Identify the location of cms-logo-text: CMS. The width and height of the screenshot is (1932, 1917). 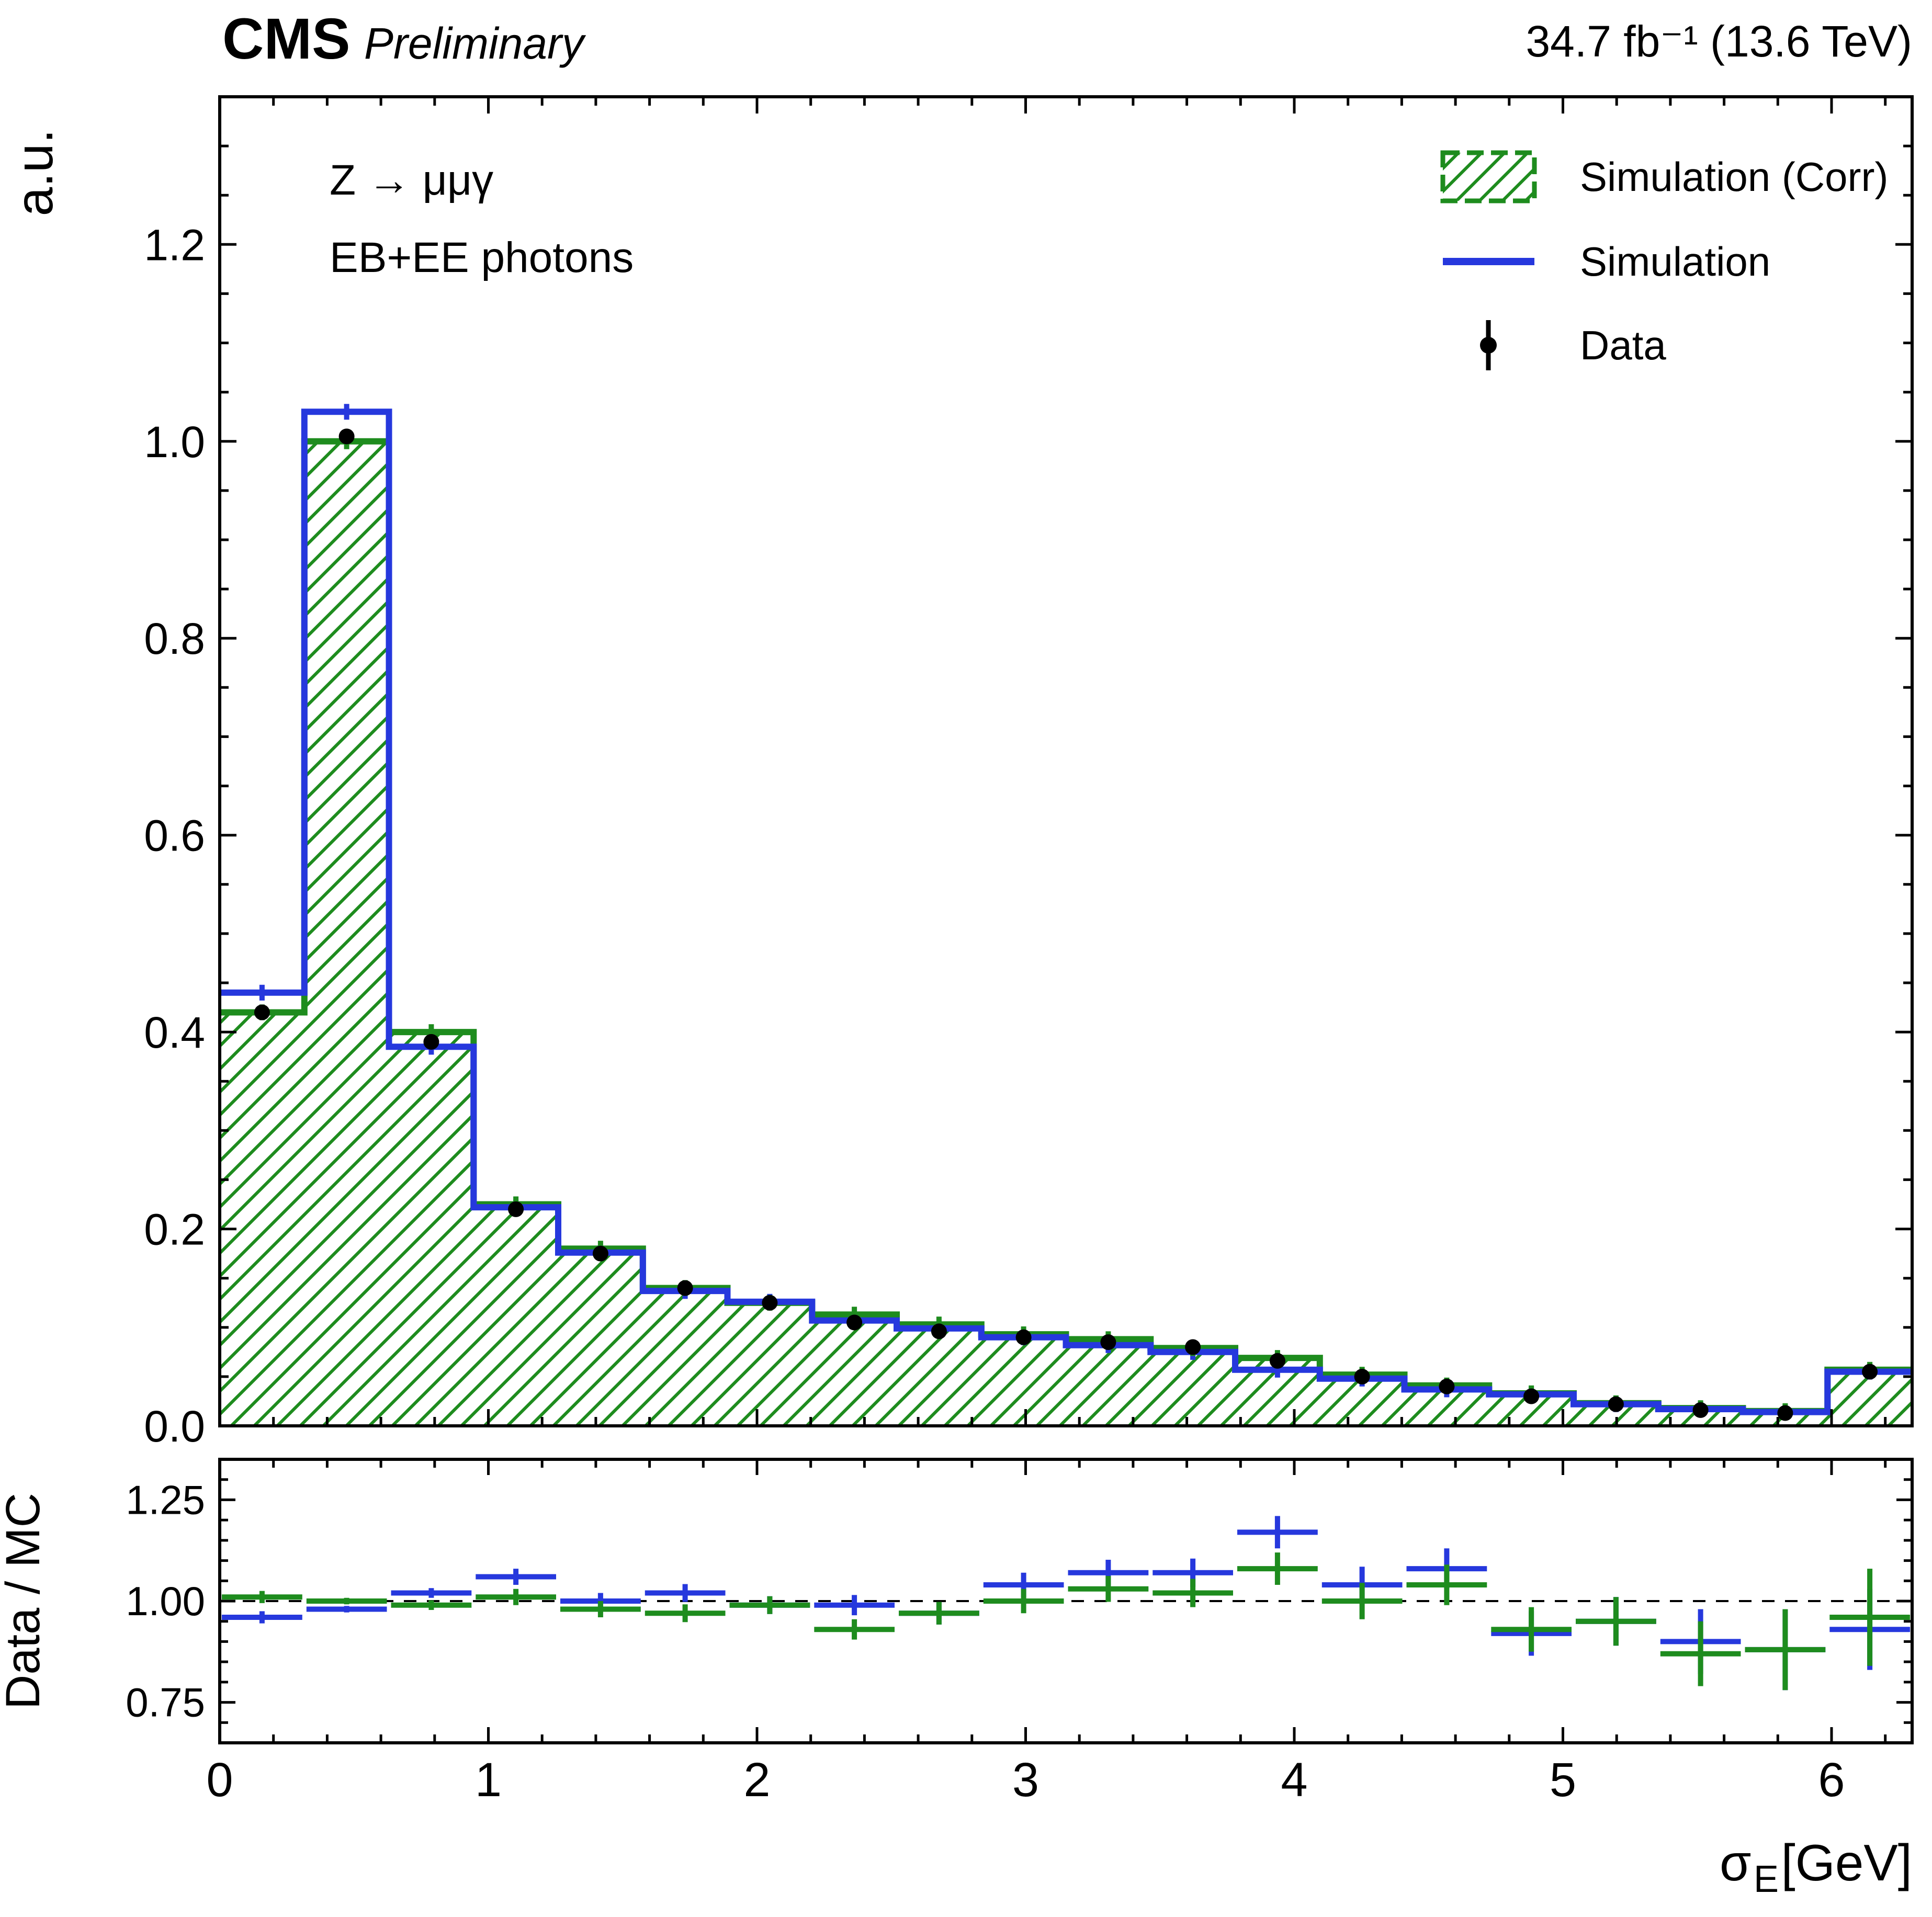
(286, 39).